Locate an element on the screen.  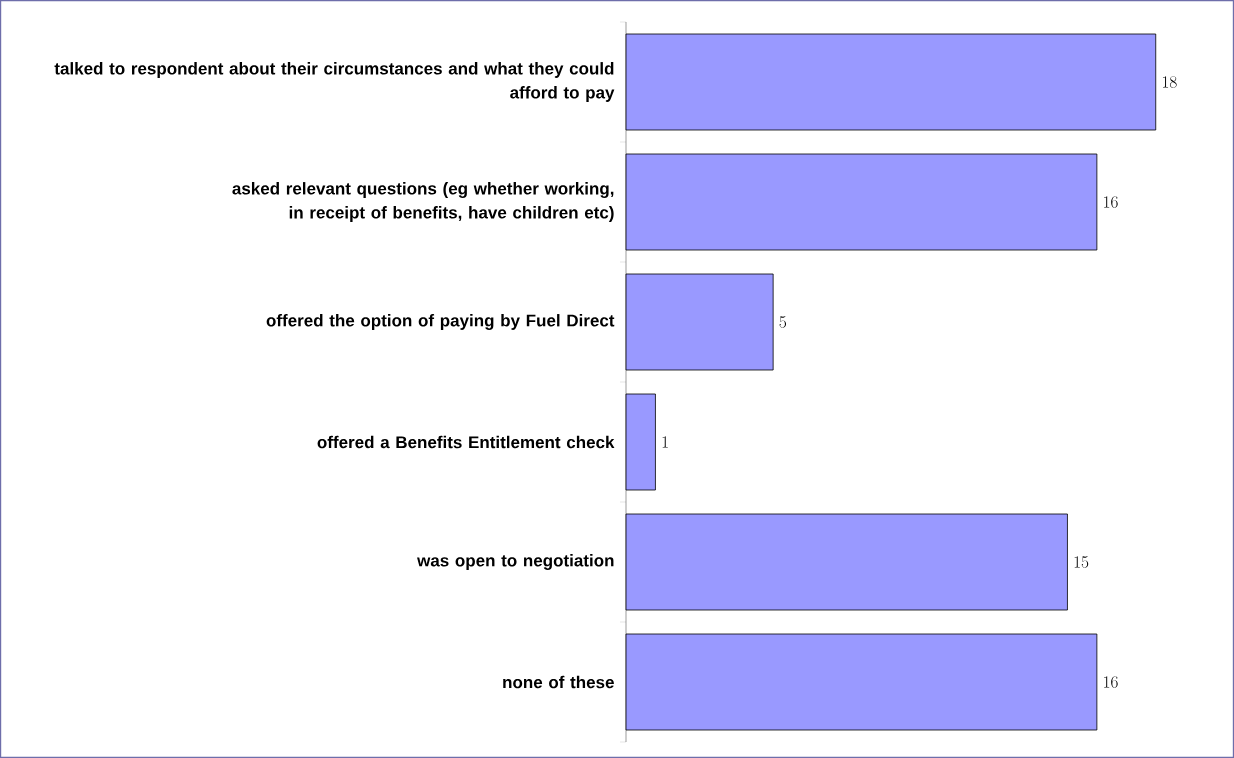
data-label: 5 is located at coordinates (783, 322).